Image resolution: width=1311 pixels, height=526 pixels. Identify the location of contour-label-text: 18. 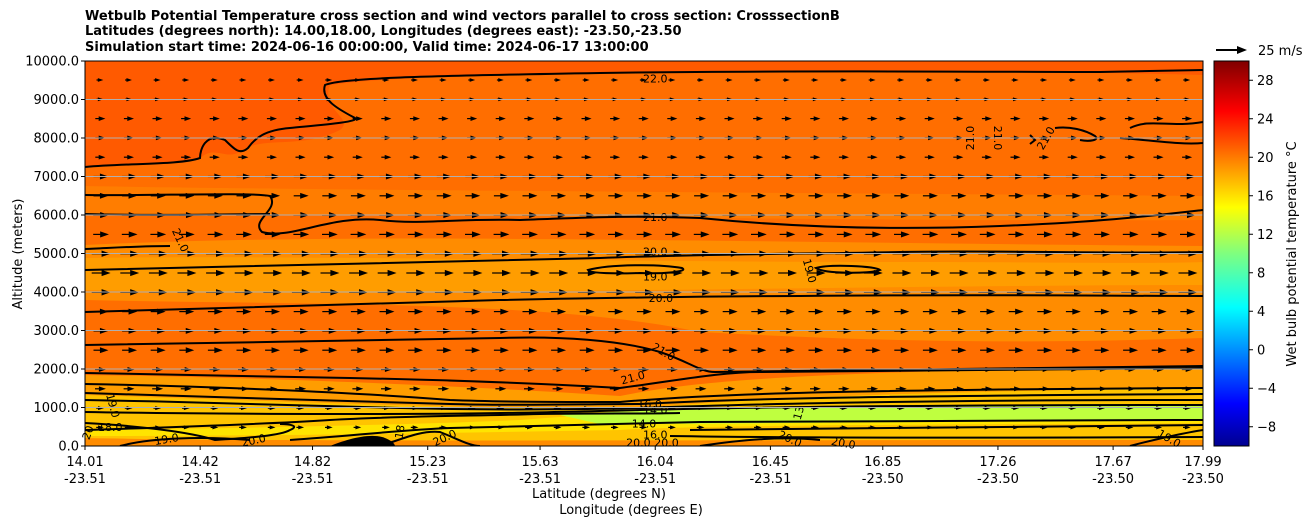
(399, 432).